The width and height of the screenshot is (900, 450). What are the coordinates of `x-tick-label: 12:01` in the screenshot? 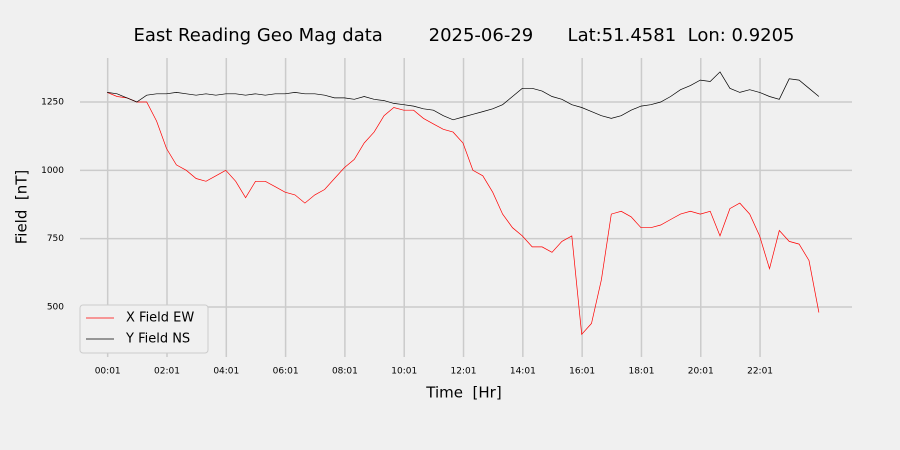 It's located at (464, 372).